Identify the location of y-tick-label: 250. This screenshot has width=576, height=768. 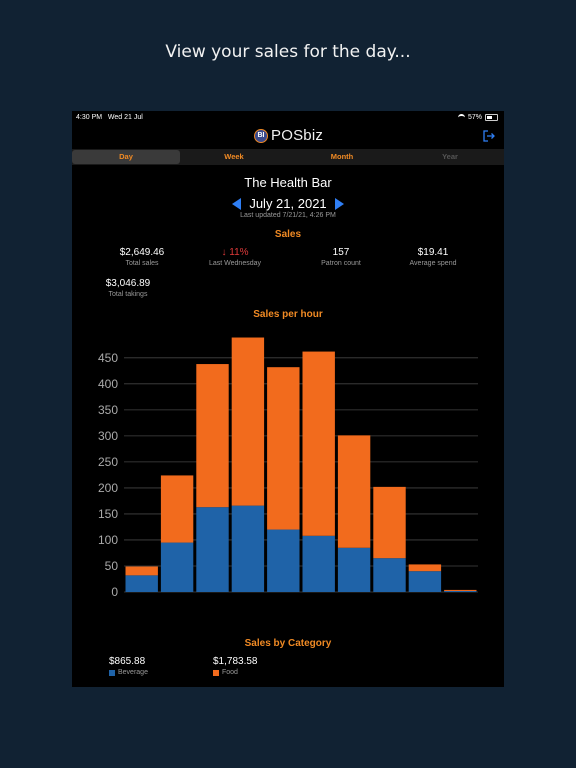
(108, 462).